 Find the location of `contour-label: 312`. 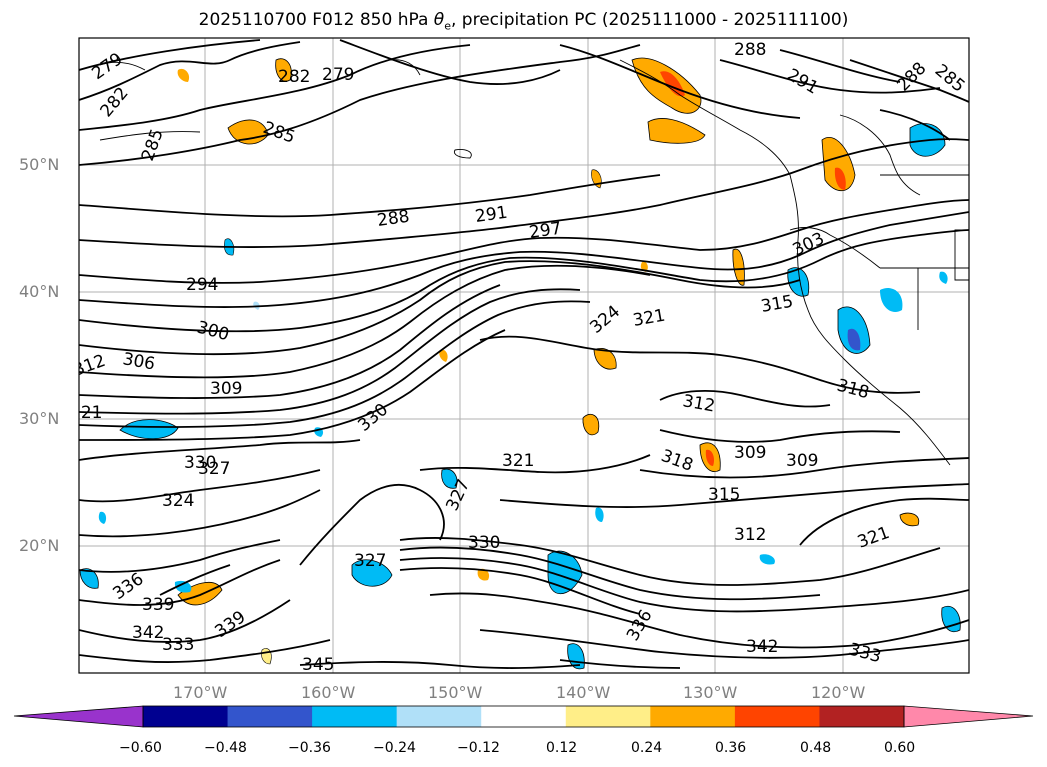

contour-label: 312 is located at coordinates (750, 535).